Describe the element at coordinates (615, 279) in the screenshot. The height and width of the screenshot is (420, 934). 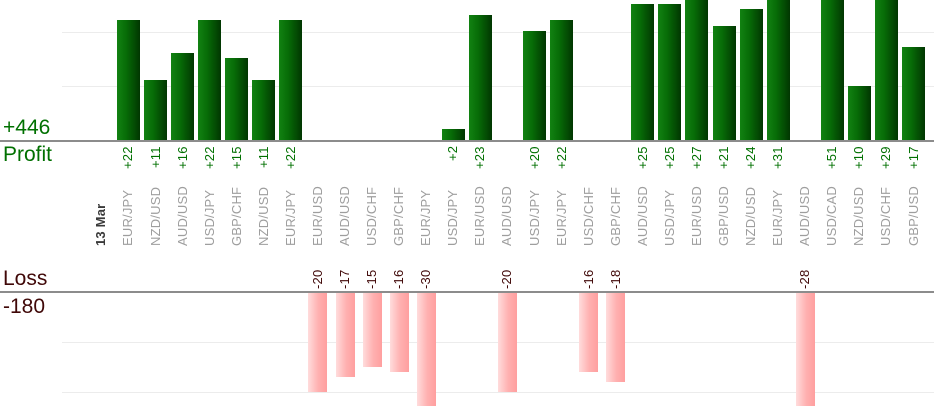
I see `loss-value-label: -18` at that location.